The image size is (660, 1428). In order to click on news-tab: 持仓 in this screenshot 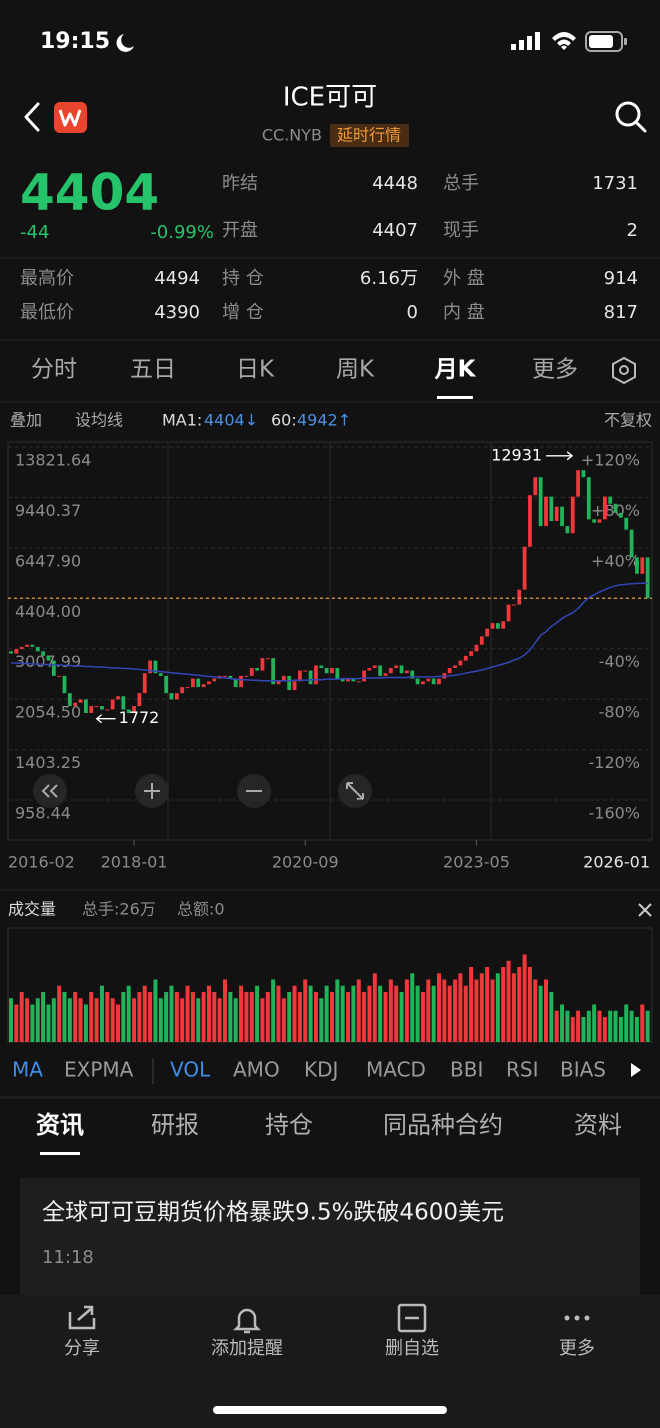, I will do `click(289, 1125)`.